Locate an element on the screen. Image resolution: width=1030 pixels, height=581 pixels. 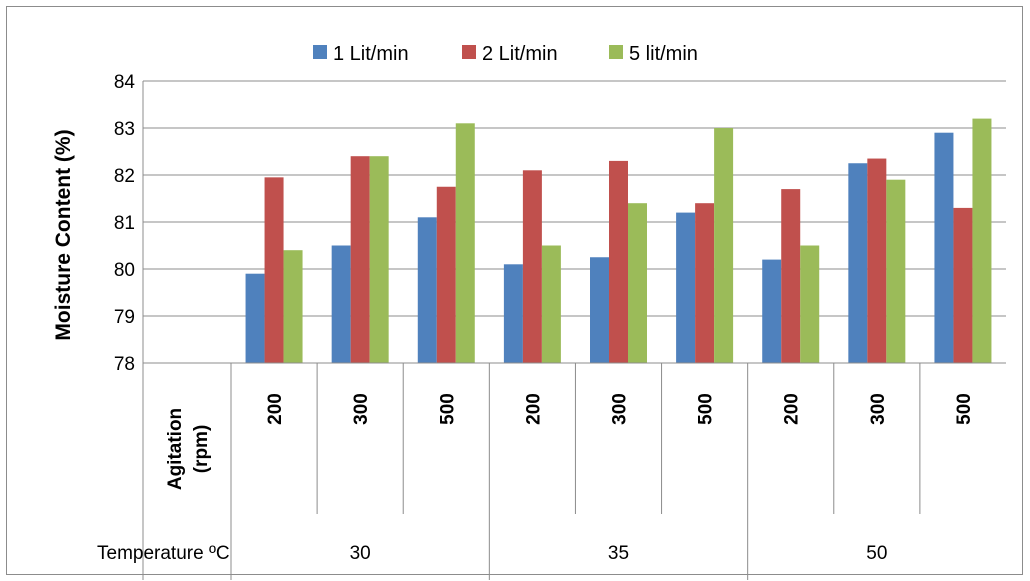
y-tick-label: 84 is located at coordinates (125, 82).